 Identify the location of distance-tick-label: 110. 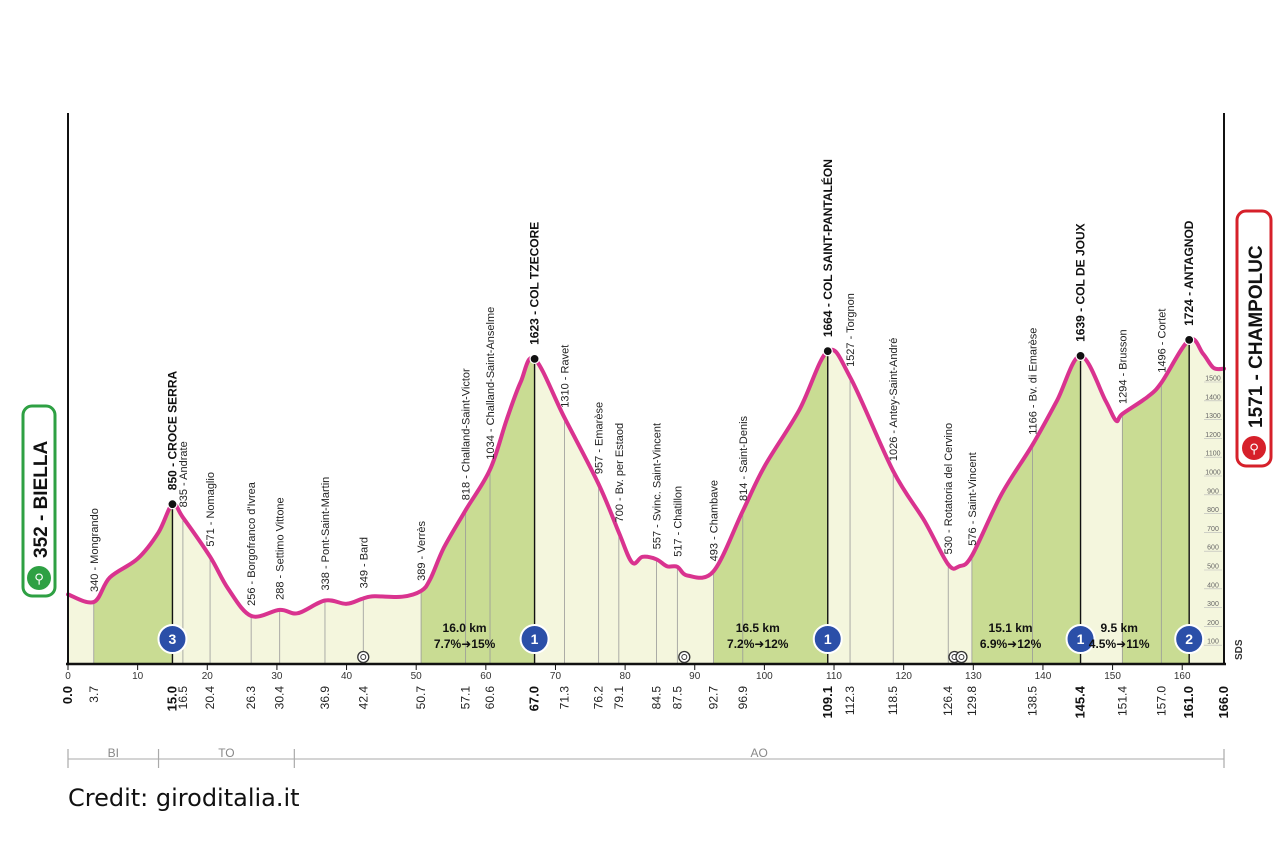
(834, 676).